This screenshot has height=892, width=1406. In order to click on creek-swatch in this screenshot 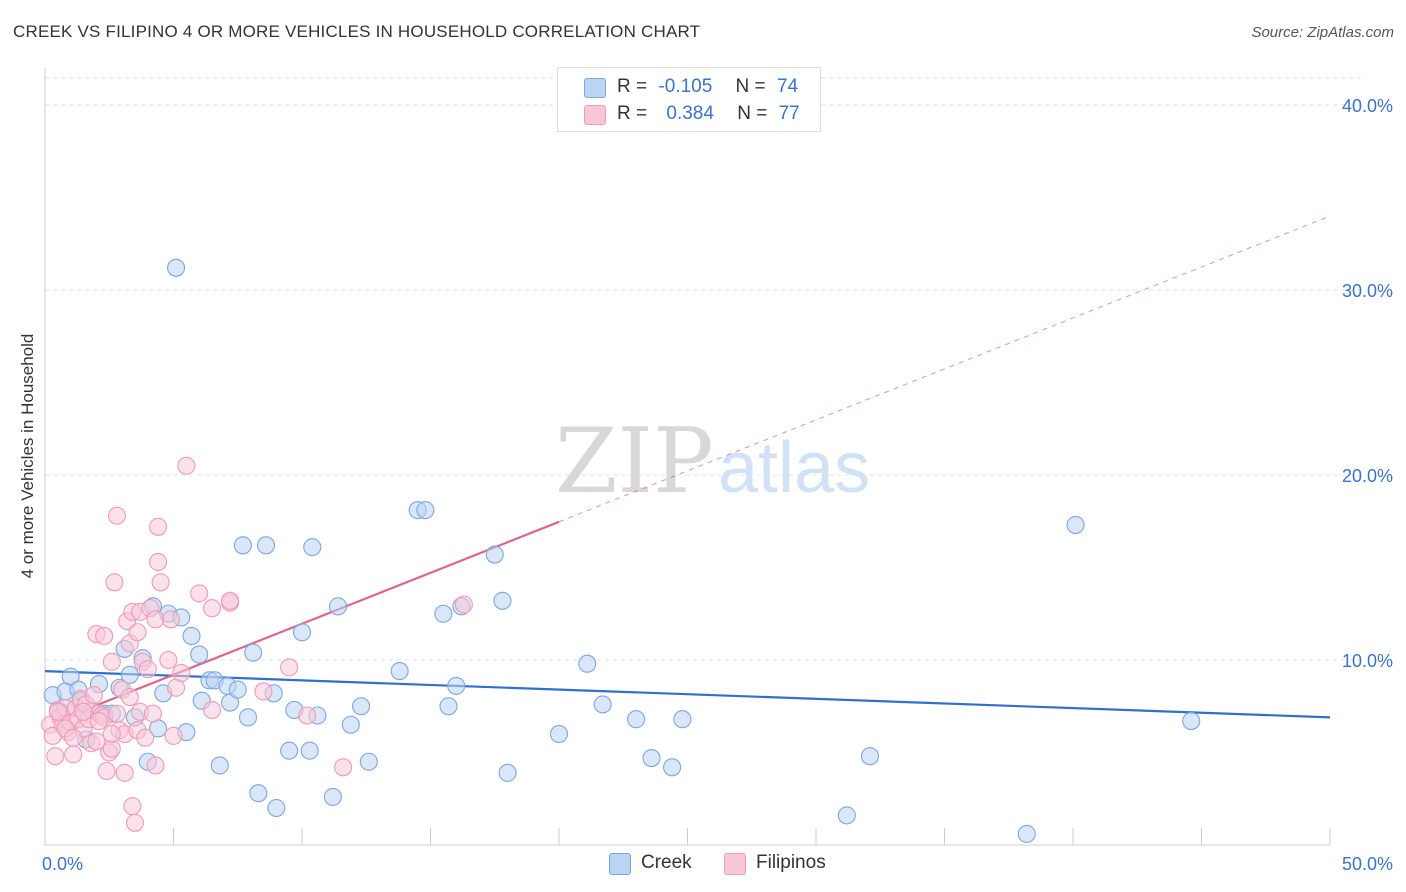, I will do `click(595, 88)`.